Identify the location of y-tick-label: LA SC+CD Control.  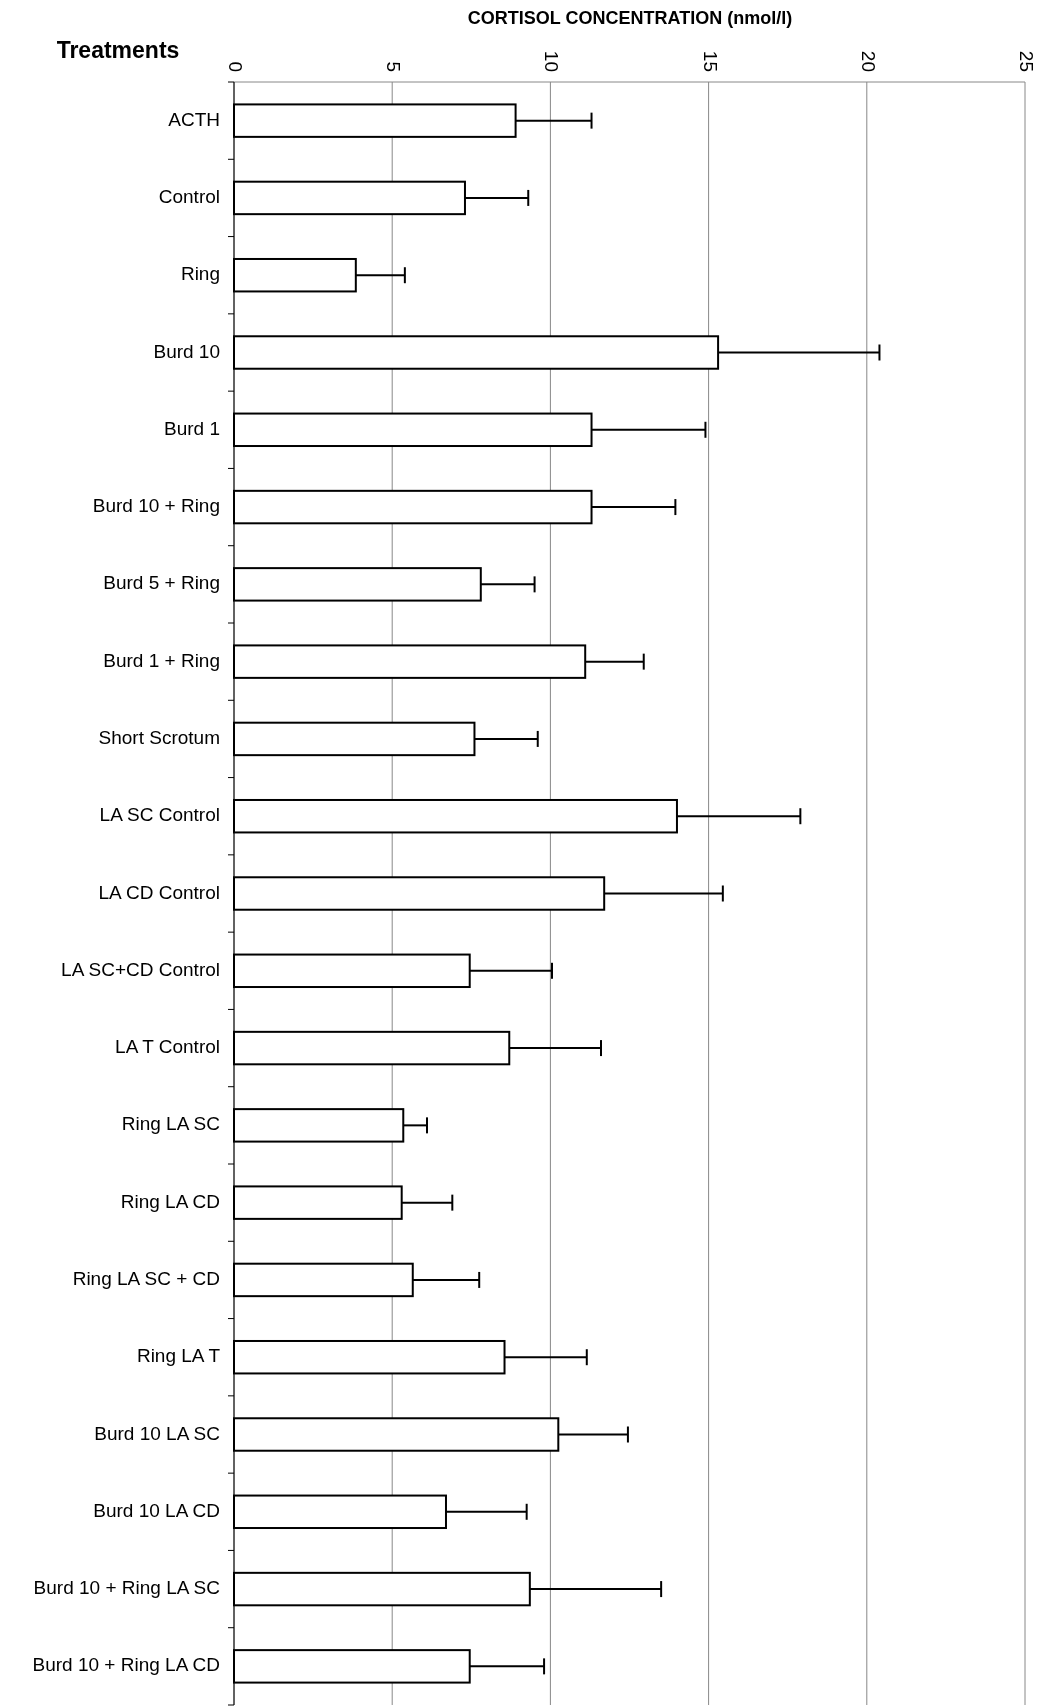
(140, 969).